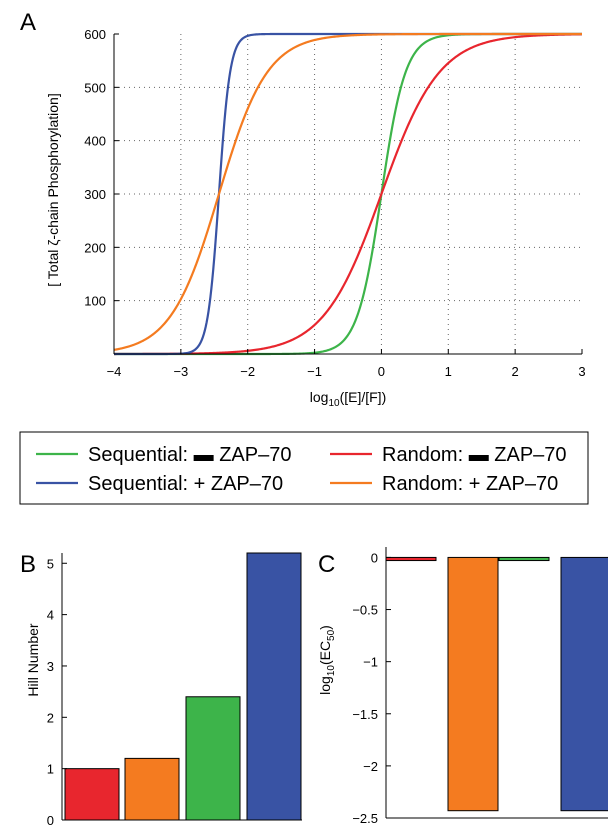 This screenshot has height=826, width=608. Describe the element at coordinates (50, 615) in the screenshot. I see `y-tick-label: 4` at that location.